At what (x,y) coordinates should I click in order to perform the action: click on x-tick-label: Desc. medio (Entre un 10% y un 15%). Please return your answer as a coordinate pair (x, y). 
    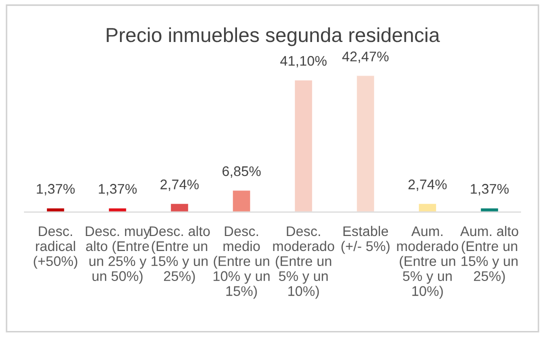
    Looking at the image, I should click on (242, 262).